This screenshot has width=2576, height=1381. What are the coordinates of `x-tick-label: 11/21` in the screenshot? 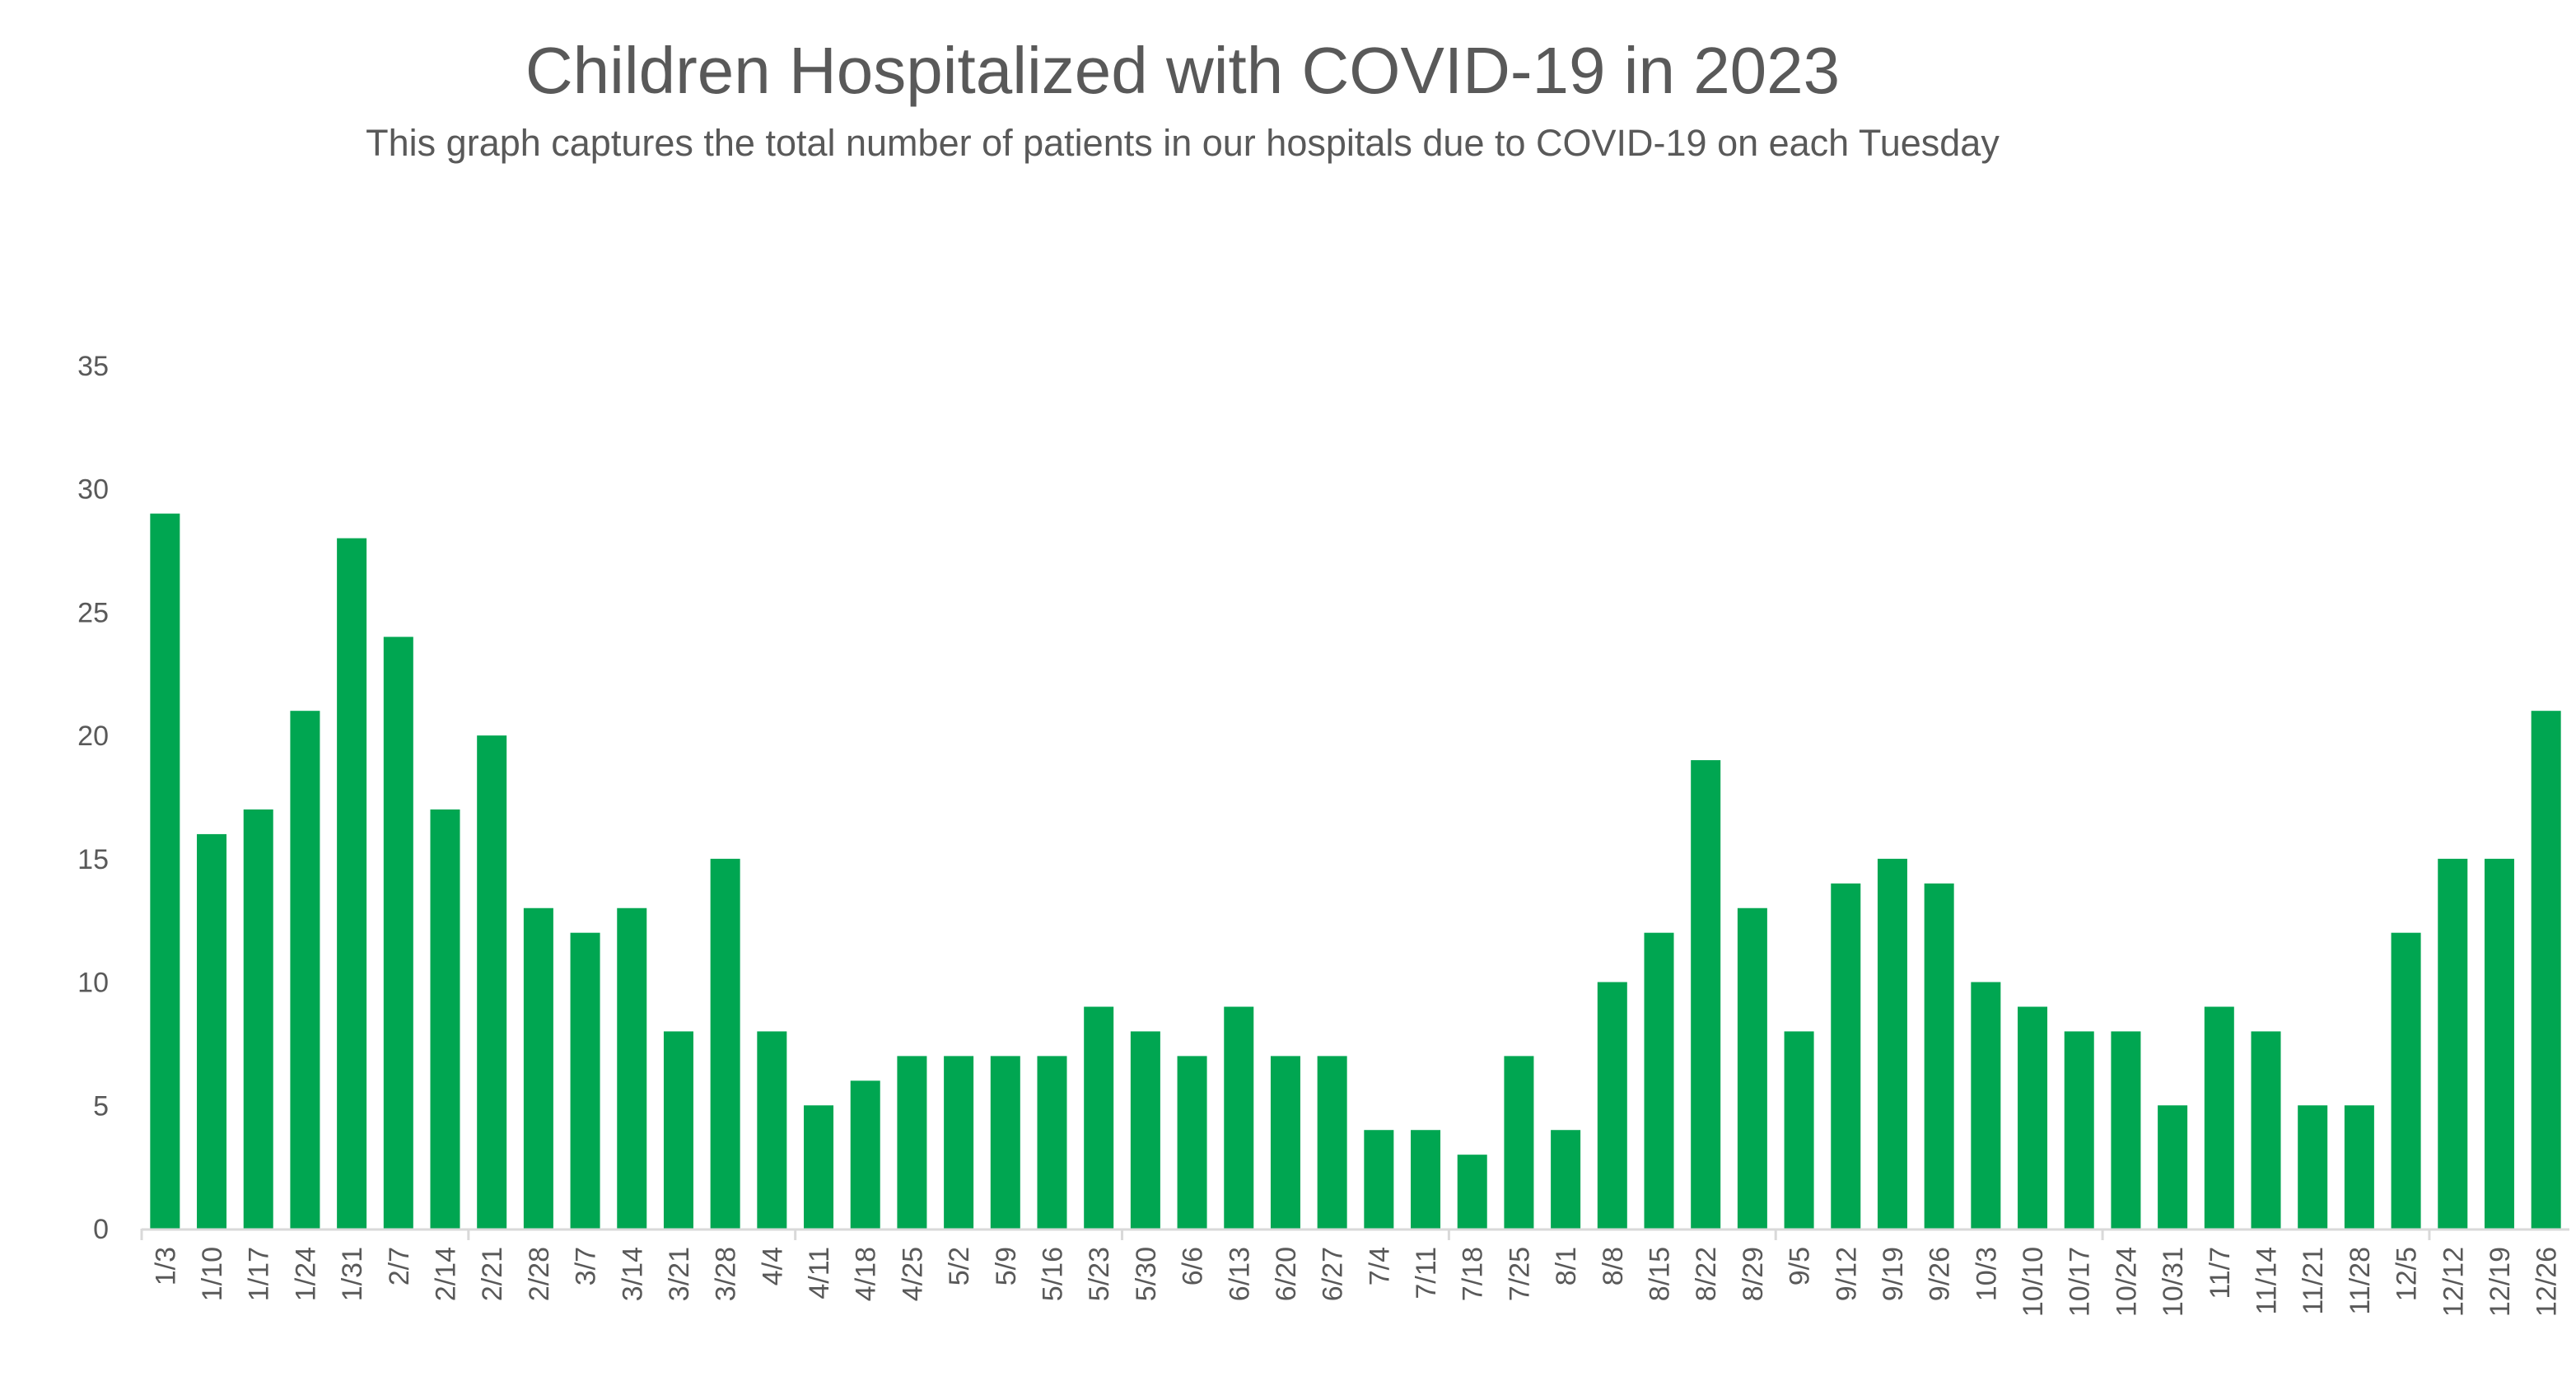 It's located at (2313, 1281).